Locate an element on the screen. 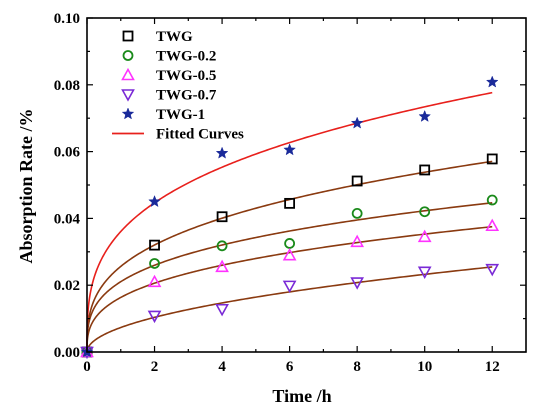 Image resolution: width=550 pixels, height=413 pixels. x-tick-label: 12 is located at coordinates (492, 367).